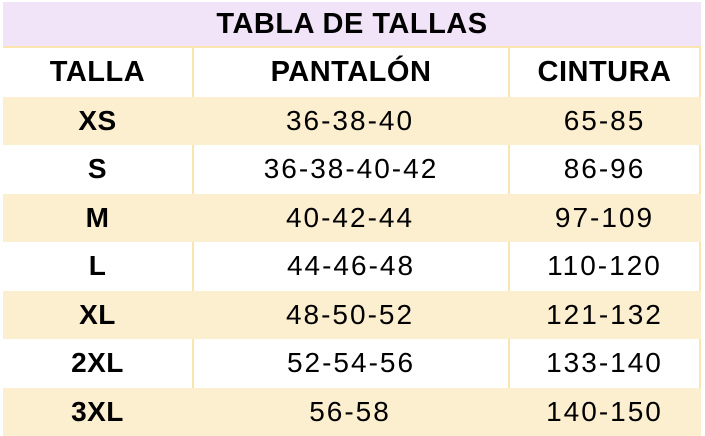  Describe the element at coordinates (97, 169) in the screenshot. I see `size-cell: S` at that location.